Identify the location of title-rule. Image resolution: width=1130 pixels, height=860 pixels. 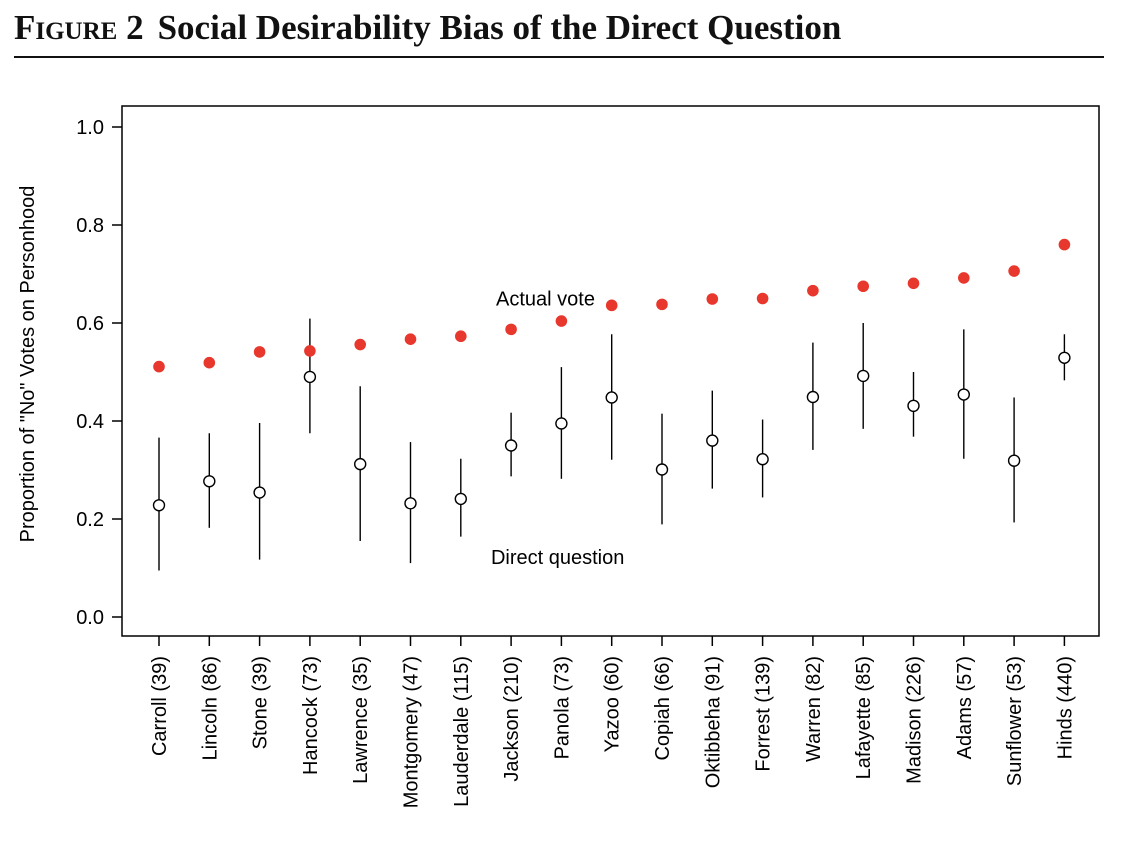
(559, 57).